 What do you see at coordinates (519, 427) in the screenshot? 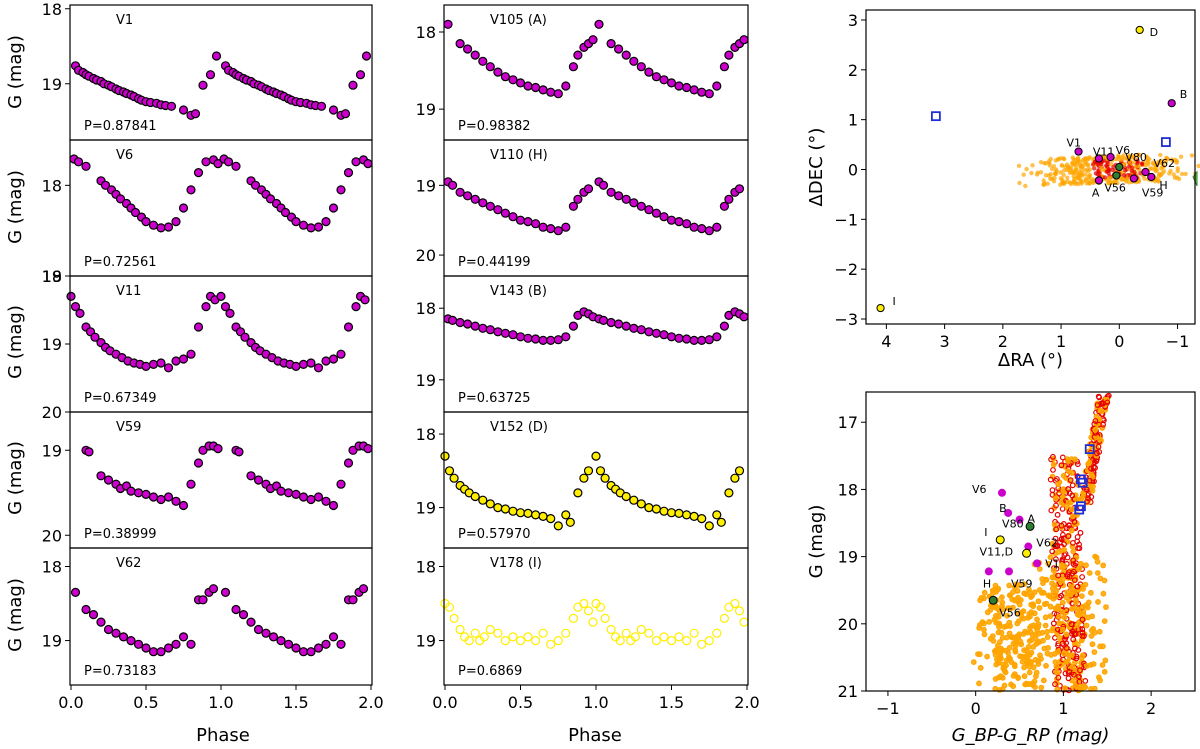
I see `star-name: V152 (D)` at bounding box center [519, 427].